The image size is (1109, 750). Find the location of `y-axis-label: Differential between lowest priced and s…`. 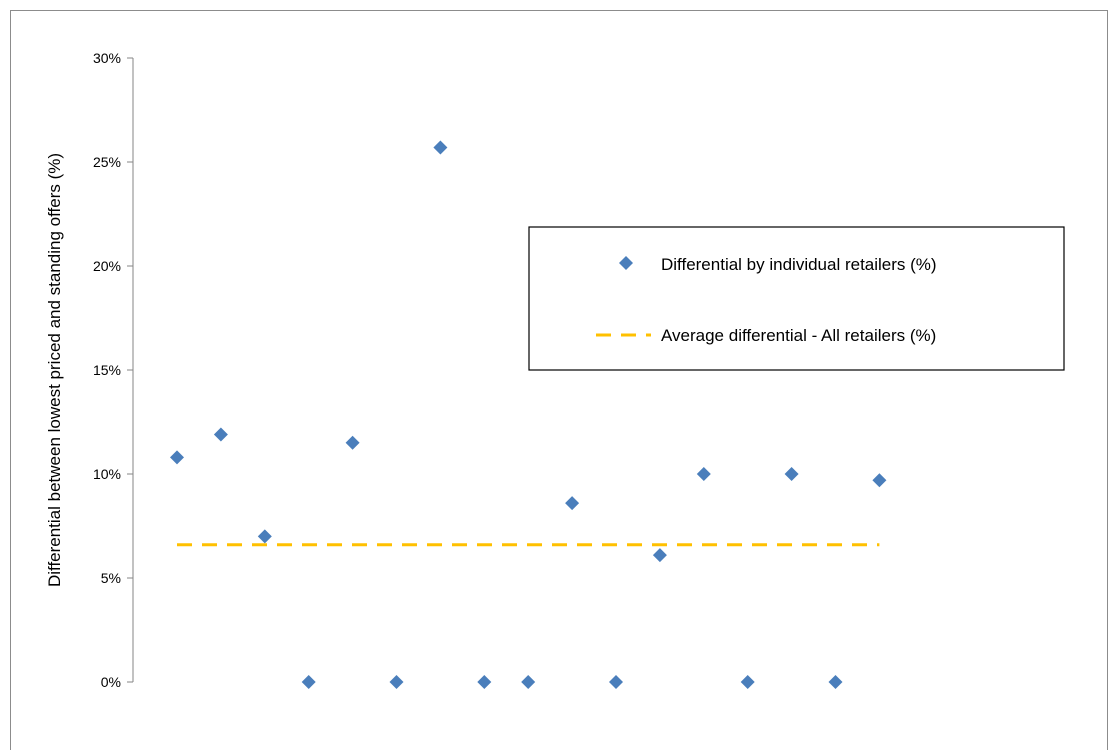

y-axis-label: Differential between lowest priced and s… is located at coordinates (54, 370).